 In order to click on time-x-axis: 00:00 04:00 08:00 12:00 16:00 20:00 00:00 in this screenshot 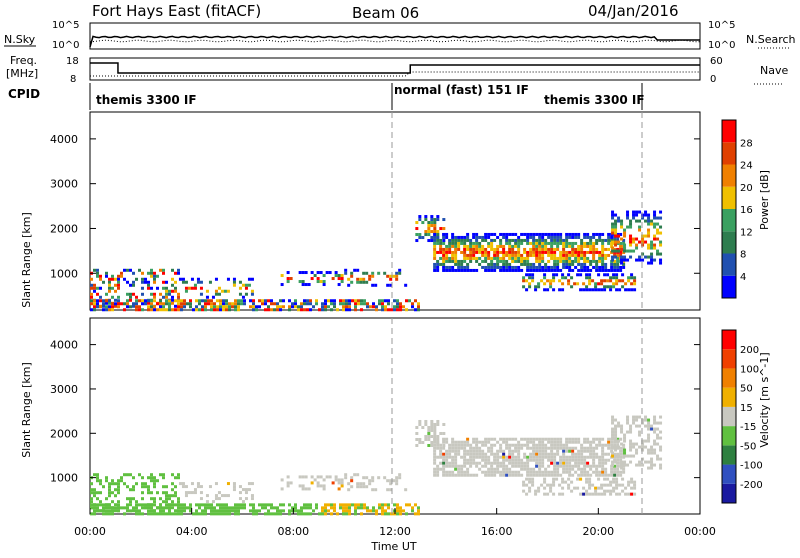, I will do `click(395, 523)`.